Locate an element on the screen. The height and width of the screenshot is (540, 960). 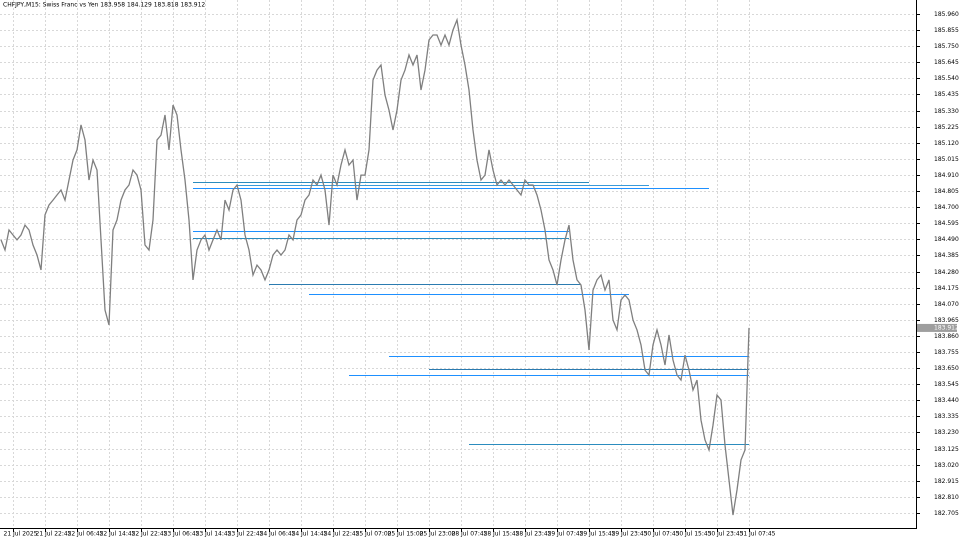
y-tick-label: 182.810 is located at coordinates (946, 497).